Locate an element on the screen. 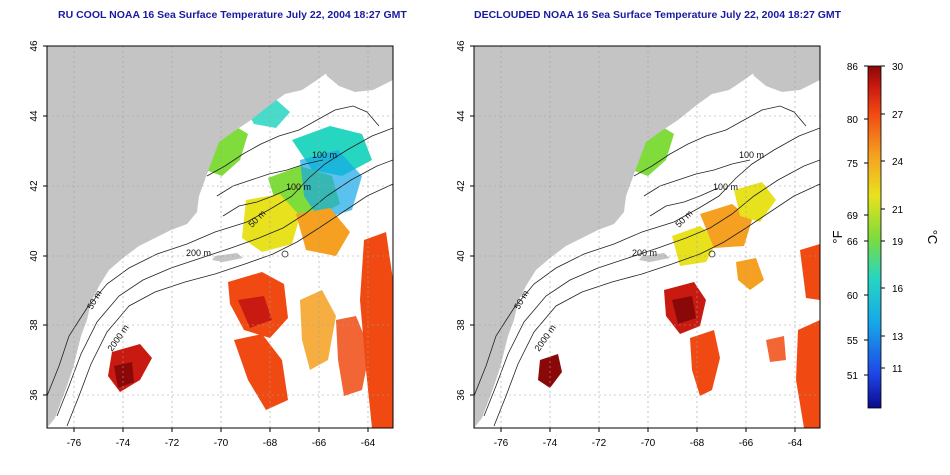  colorbar-c-labels: 30 27 24 21 19 16 13 11 is located at coordinates (898, 218).